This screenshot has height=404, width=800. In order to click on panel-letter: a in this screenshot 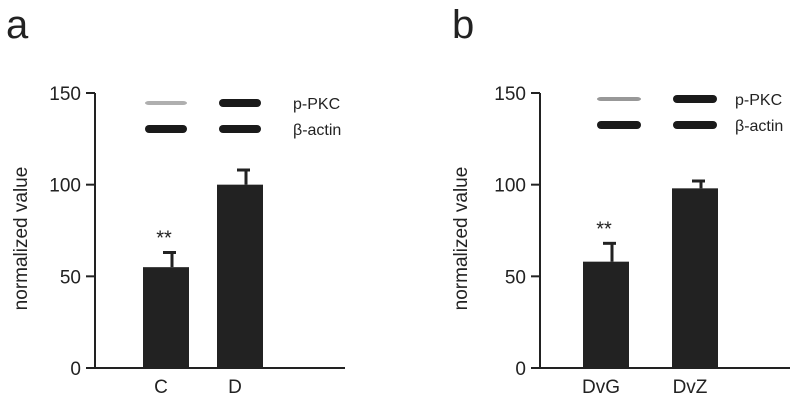, I will do `click(17, 25)`.